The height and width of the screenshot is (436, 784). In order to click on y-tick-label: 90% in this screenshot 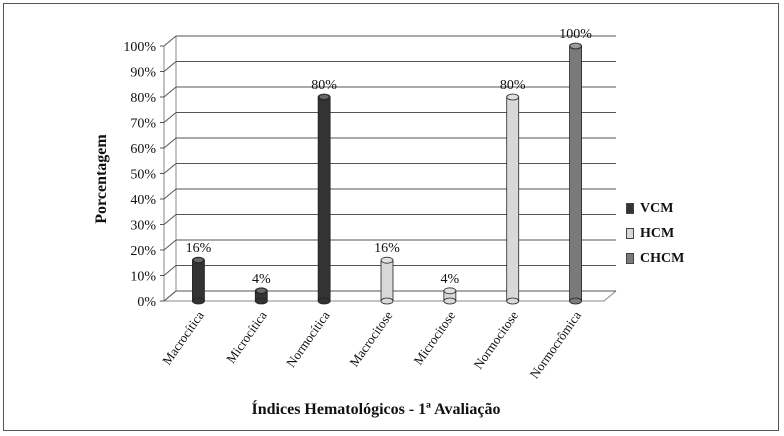, I will do `click(143, 73)`.